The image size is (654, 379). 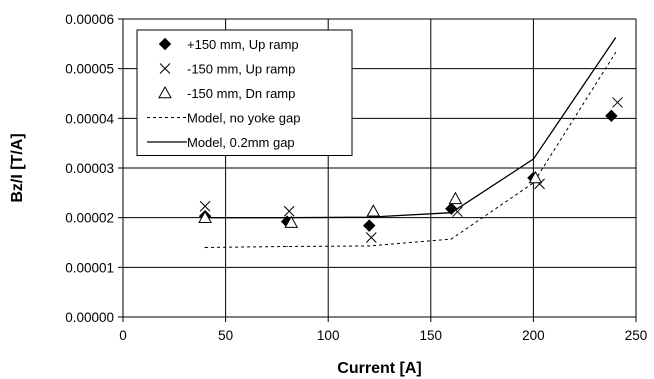 I want to click on y-tick-label: 0.00003, so click(x=89, y=168).